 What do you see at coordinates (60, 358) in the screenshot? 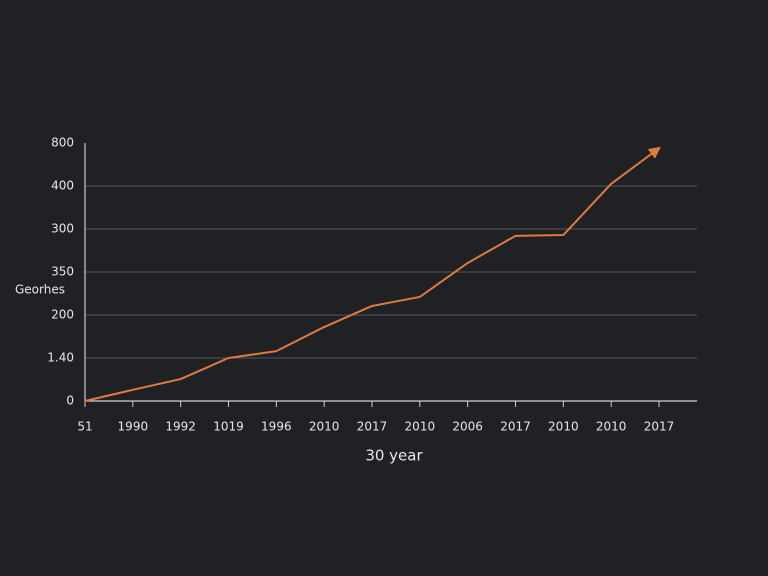
I see `y-tick-label: 1.40` at bounding box center [60, 358].